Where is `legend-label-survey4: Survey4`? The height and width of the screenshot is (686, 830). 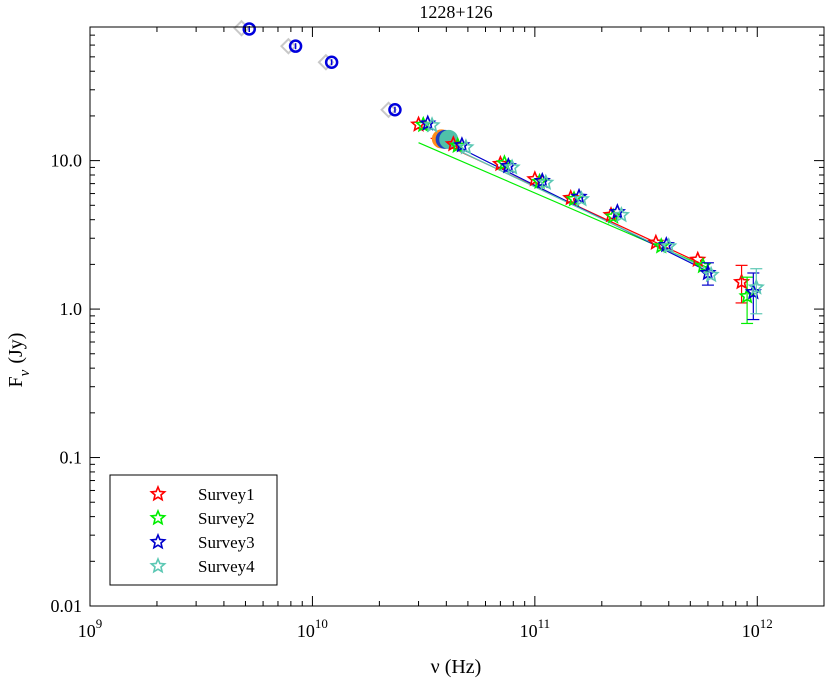 legend-label-survey4: Survey4 is located at coordinates (226, 566).